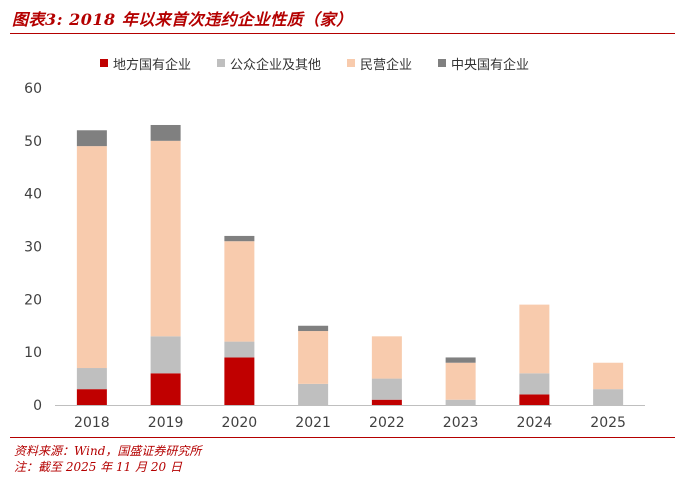 The height and width of the screenshot is (479, 687). I want to click on x-tick-label: 2019, so click(166, 423).